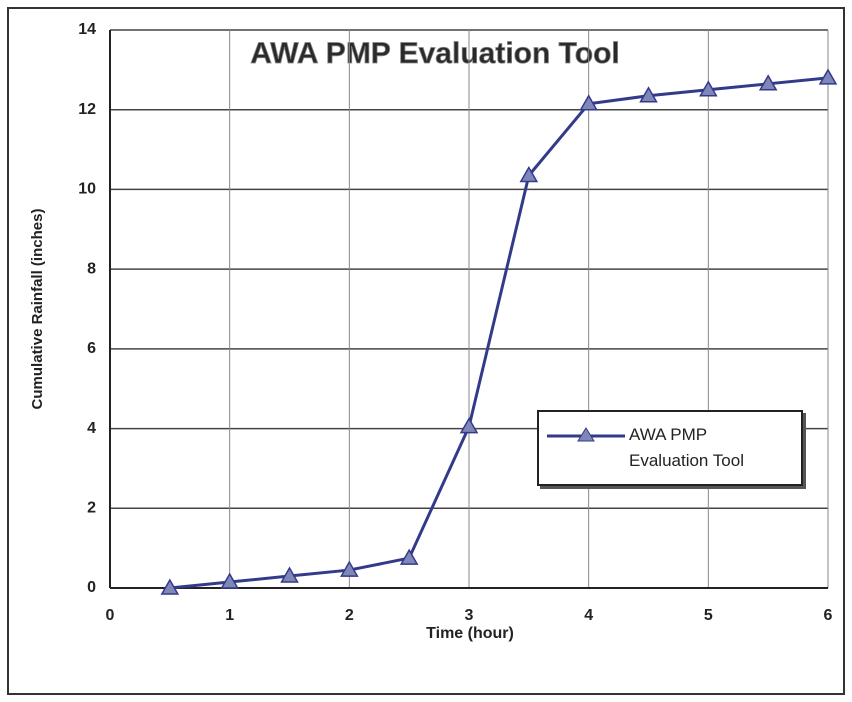  Describe the element at coordinates (91, 348) in the screenshot. I see `y-tick-label: 6` at that location.